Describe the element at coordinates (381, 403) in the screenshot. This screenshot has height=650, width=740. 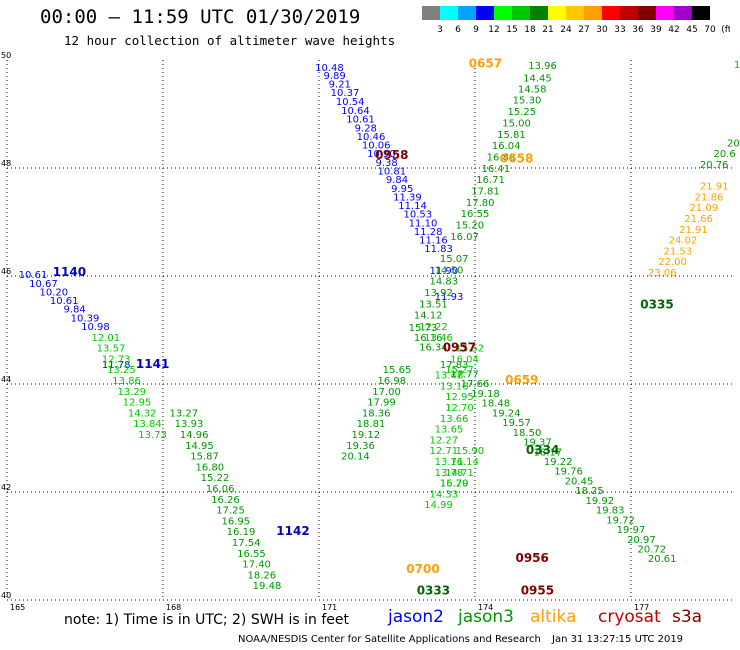
I see `data-point-jason3: 17.99` at that location.